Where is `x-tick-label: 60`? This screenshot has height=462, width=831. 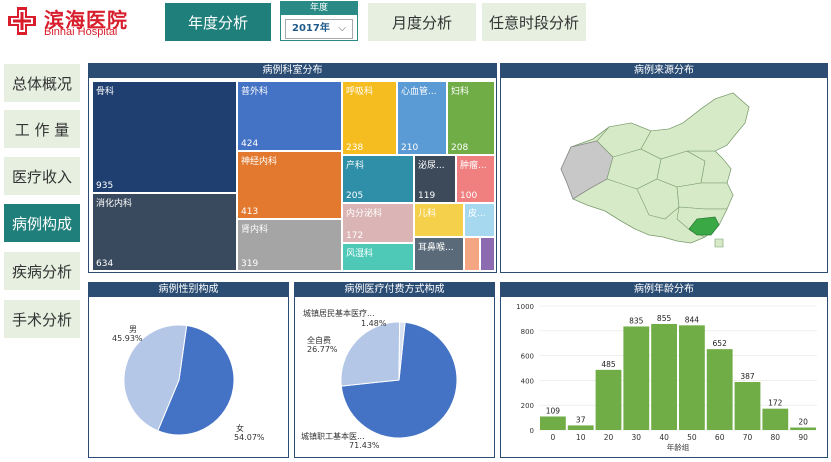 x-tick-label: 60 is located at coordinates (720, 437).